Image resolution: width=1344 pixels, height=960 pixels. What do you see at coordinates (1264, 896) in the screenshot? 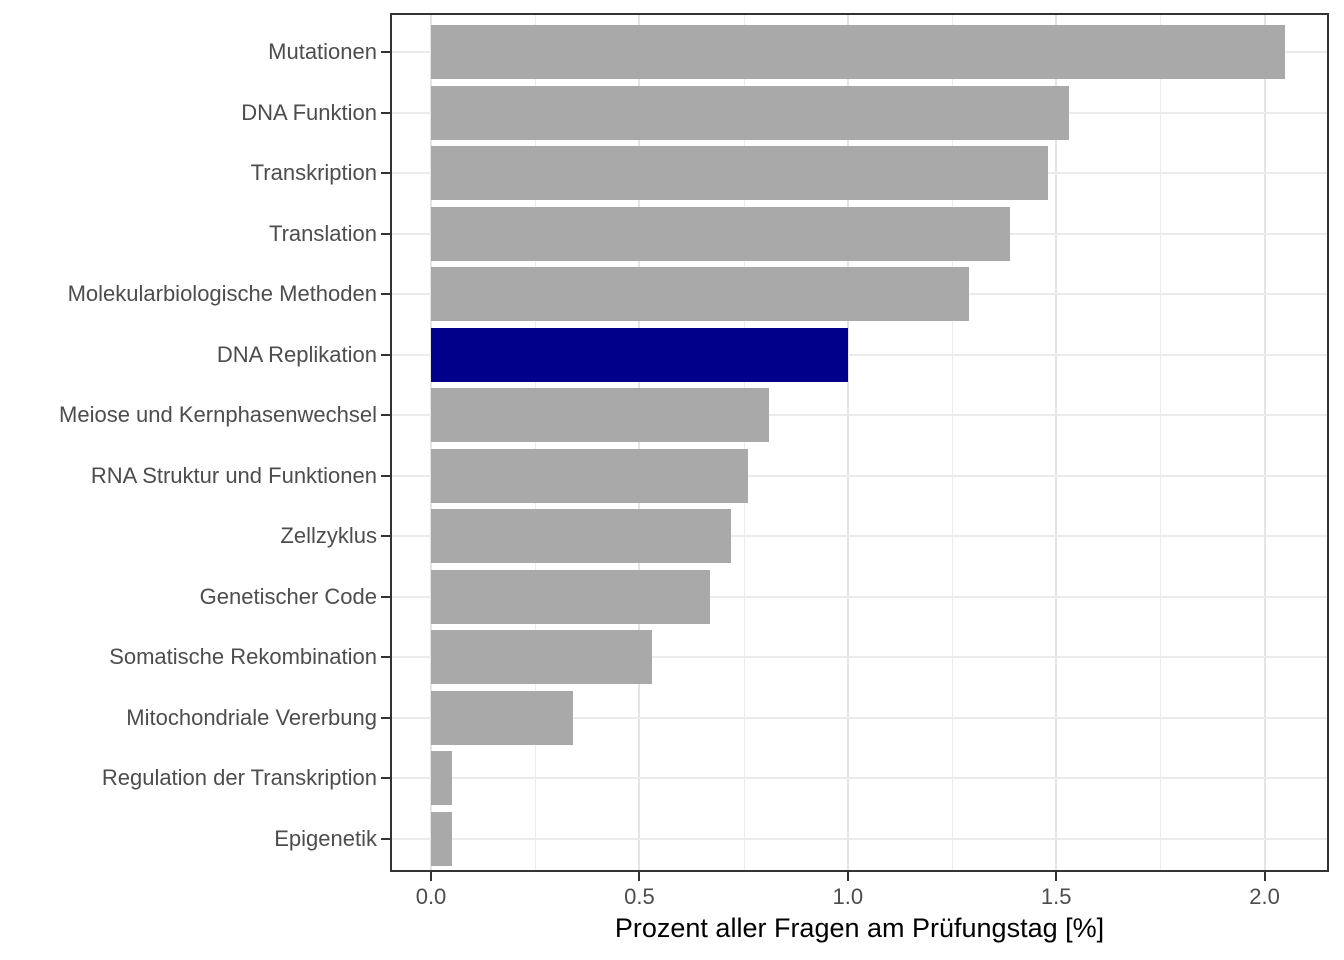
I see `x-tick-label: 2.0` at bounding box center [1264, 896].